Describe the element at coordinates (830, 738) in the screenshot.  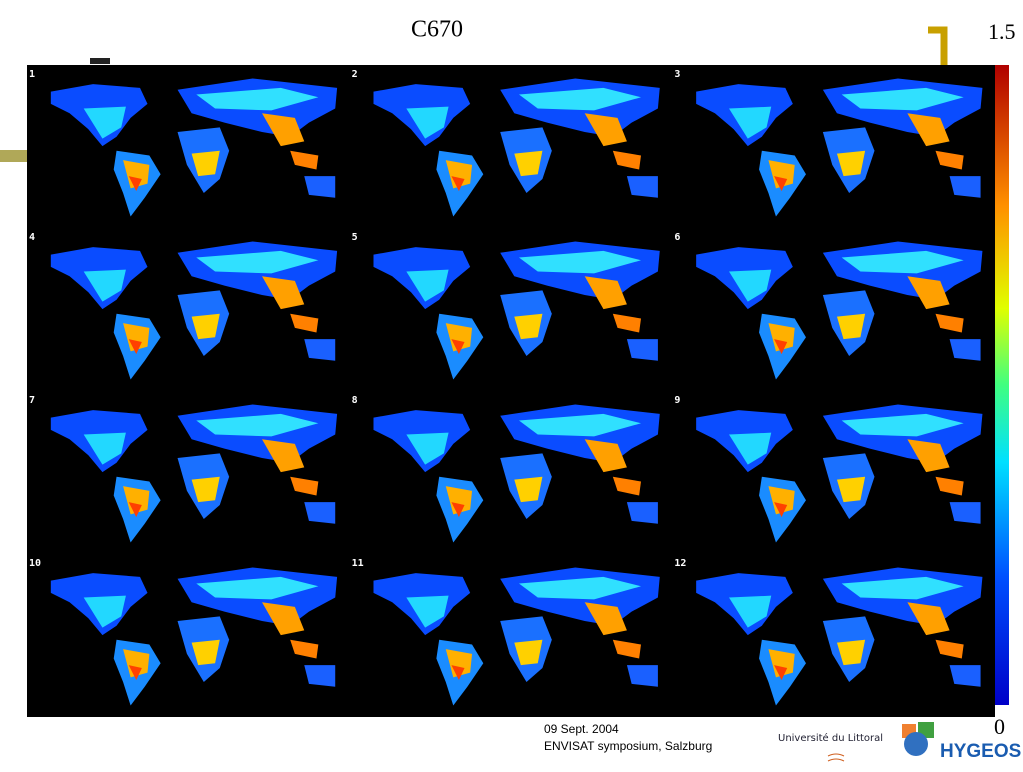
I see `university-logo: Université du Littoral` at that location.